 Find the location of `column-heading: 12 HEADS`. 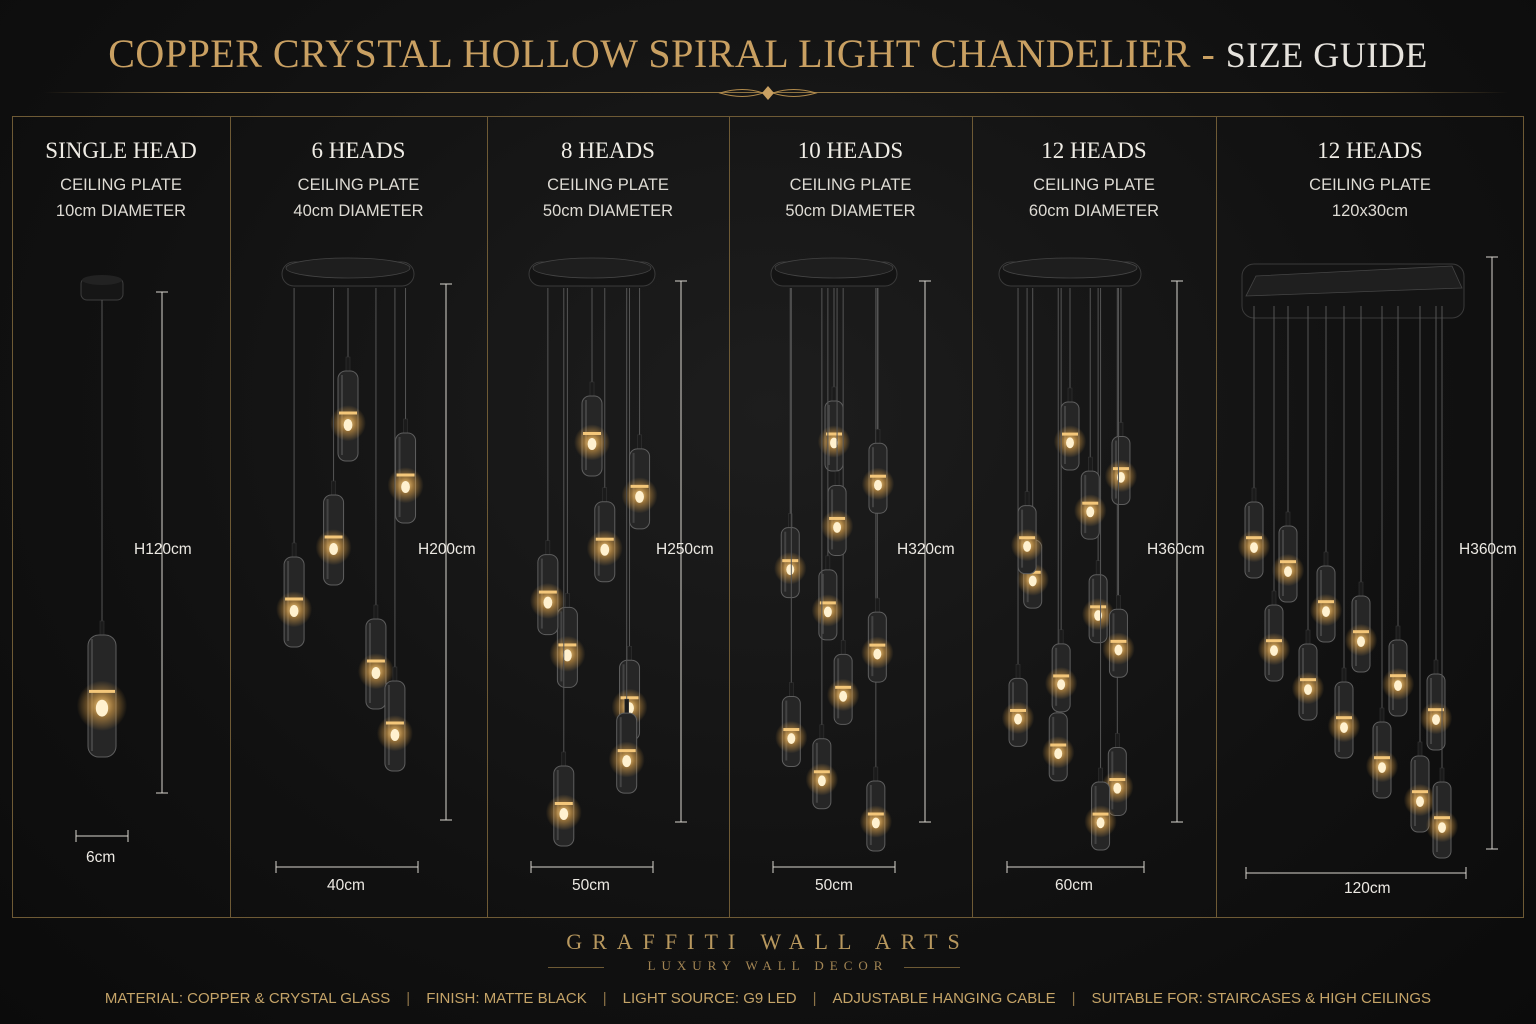

column-heading: 12 HEADS is located at coordinates (1370, 150).